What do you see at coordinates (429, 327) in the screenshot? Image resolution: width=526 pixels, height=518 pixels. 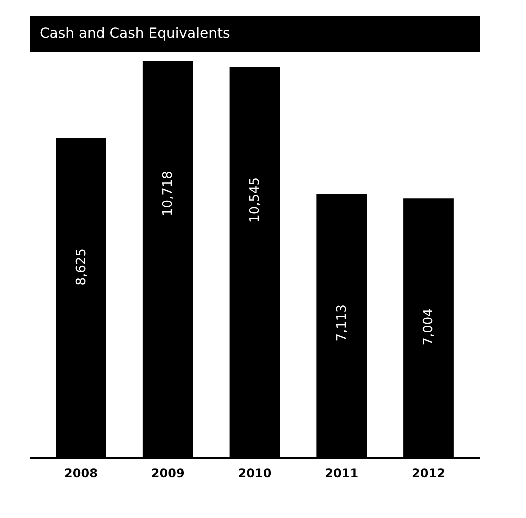 I see `data-label: 7,004` at bounding box center [429, 327].